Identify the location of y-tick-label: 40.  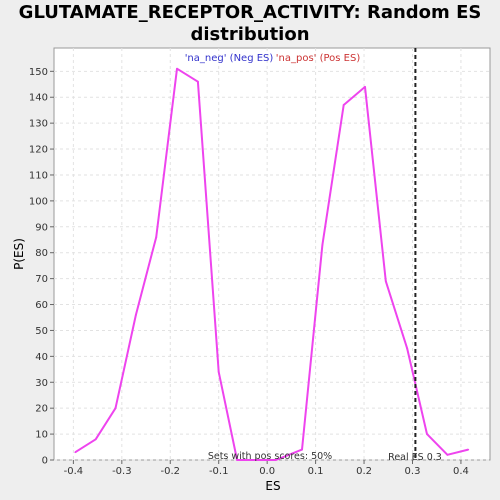
(41, 357).